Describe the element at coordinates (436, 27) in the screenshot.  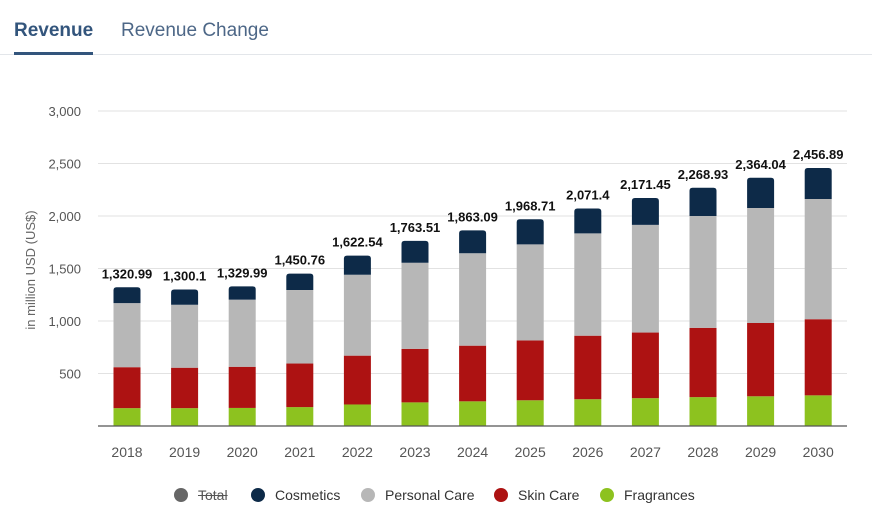
I see `tab-bar: Revenue Revenue Change` at that location.